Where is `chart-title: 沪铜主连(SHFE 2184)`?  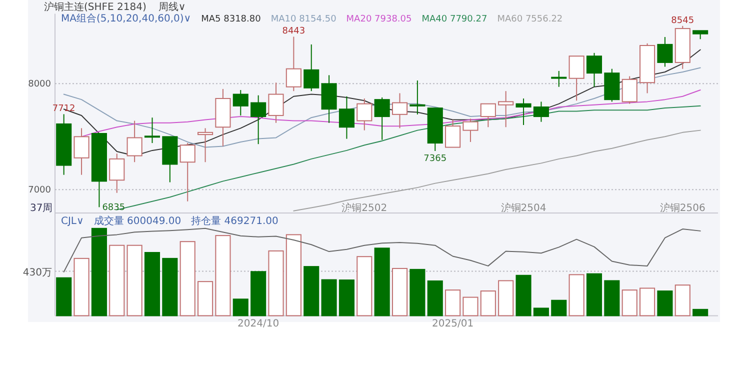
chart-title: 沪铜主连(SHFE 2184) is located at coordinates (95, 7).